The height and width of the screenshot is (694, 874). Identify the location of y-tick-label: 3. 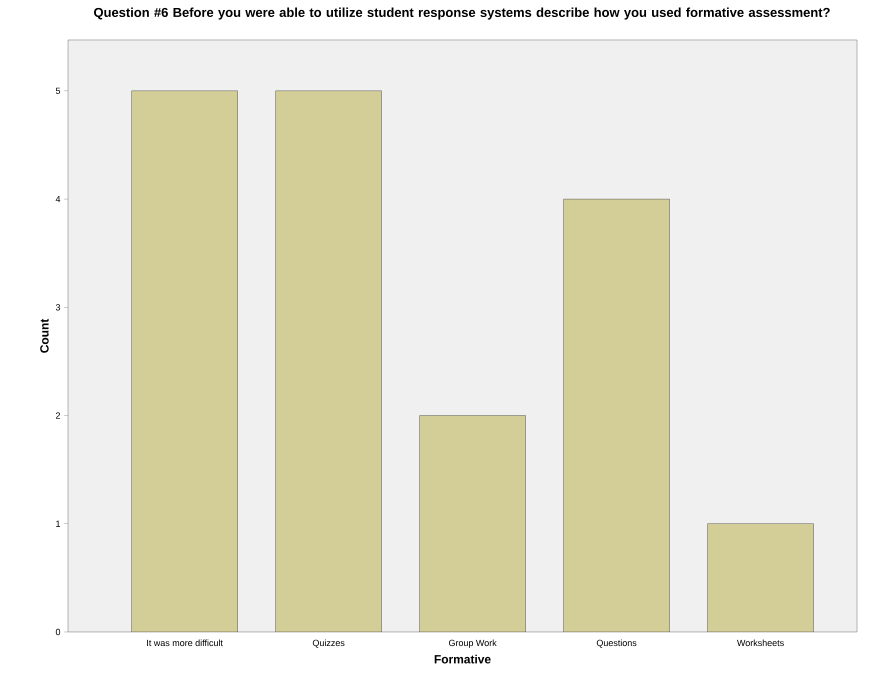
(58, 307).